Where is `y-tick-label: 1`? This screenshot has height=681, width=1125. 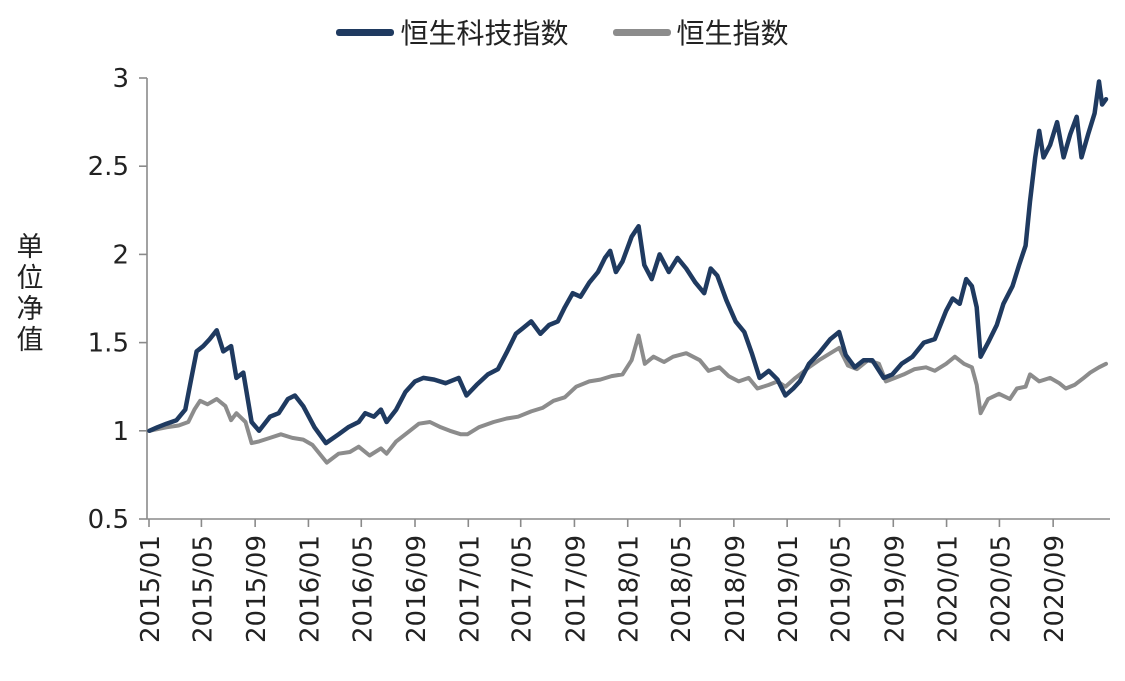 y-tick-label: 1 is located at coordinates (120, 432).